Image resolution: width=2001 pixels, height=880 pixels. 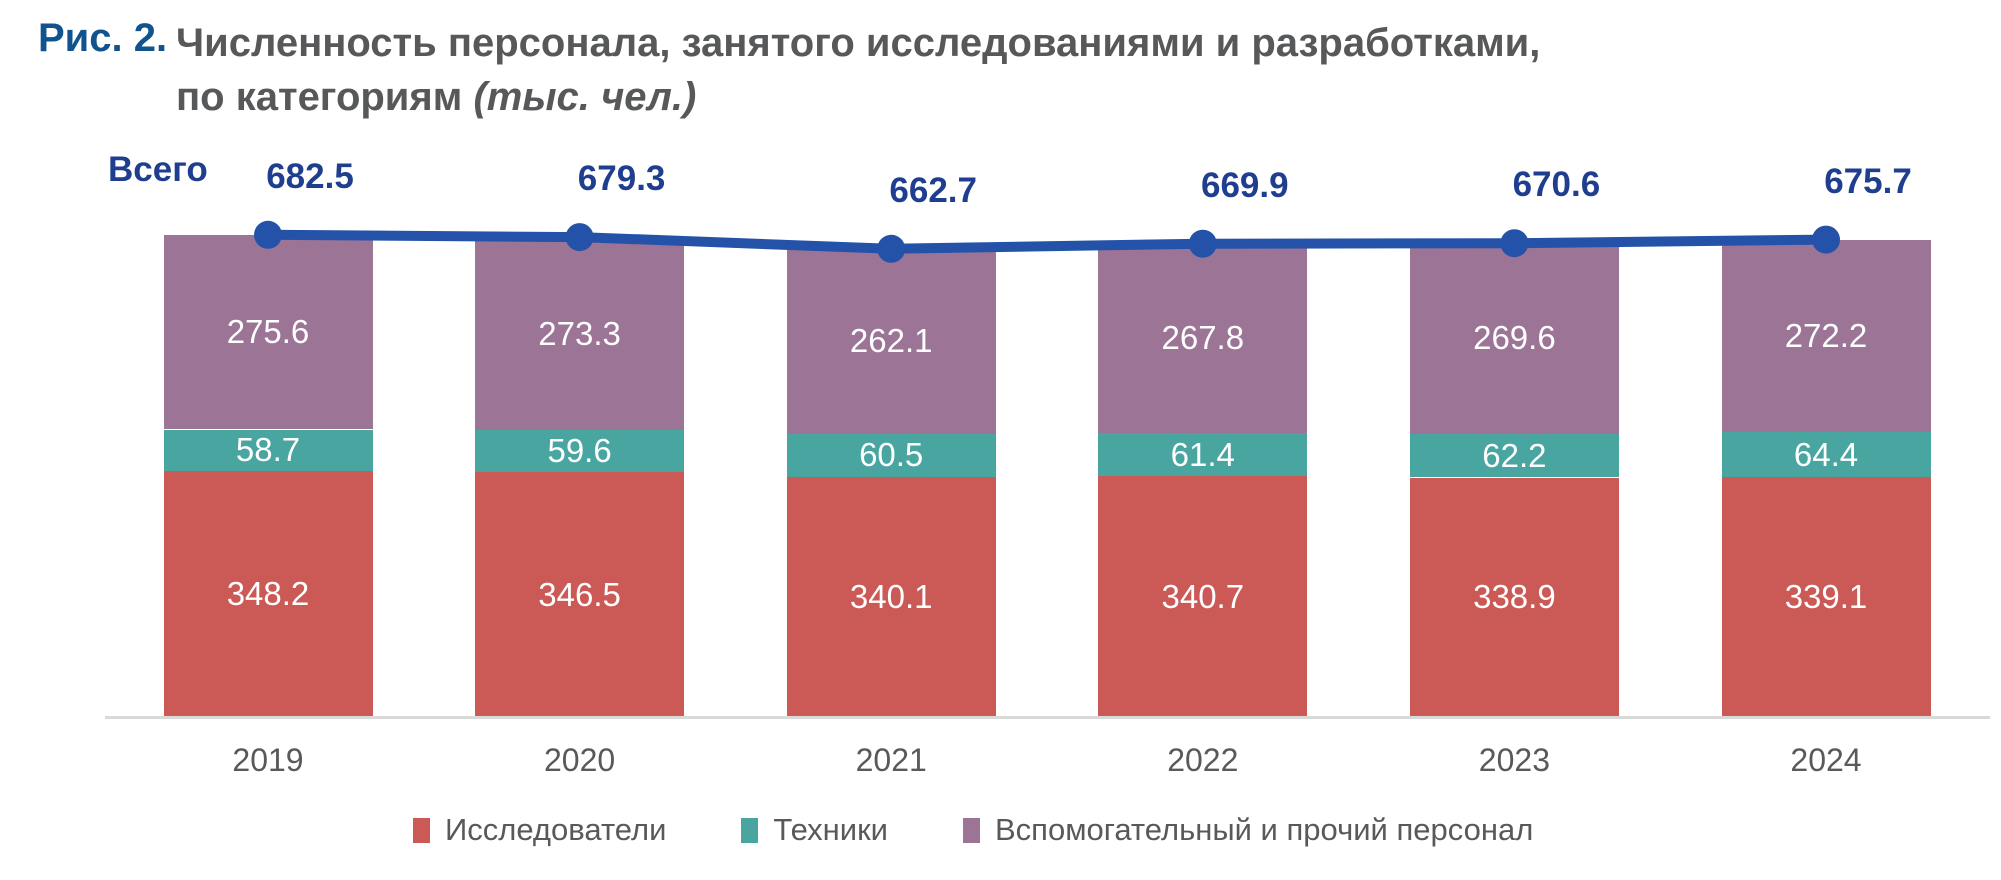 I want to click on segment-value-label: 269.6, so click(x=1514, y=338).